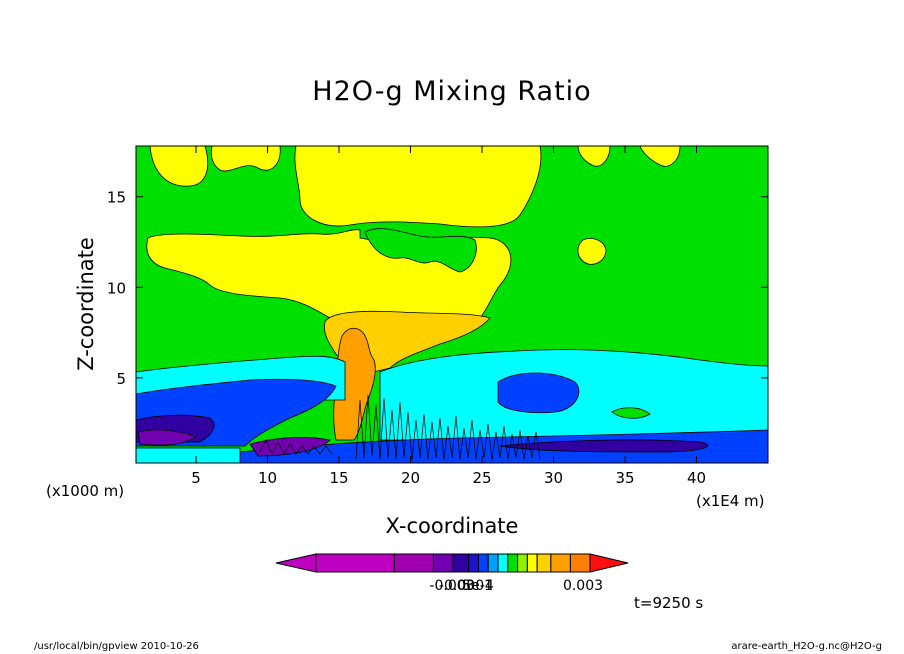  I want to click on x-tick-label: 25, so click(481, 478).